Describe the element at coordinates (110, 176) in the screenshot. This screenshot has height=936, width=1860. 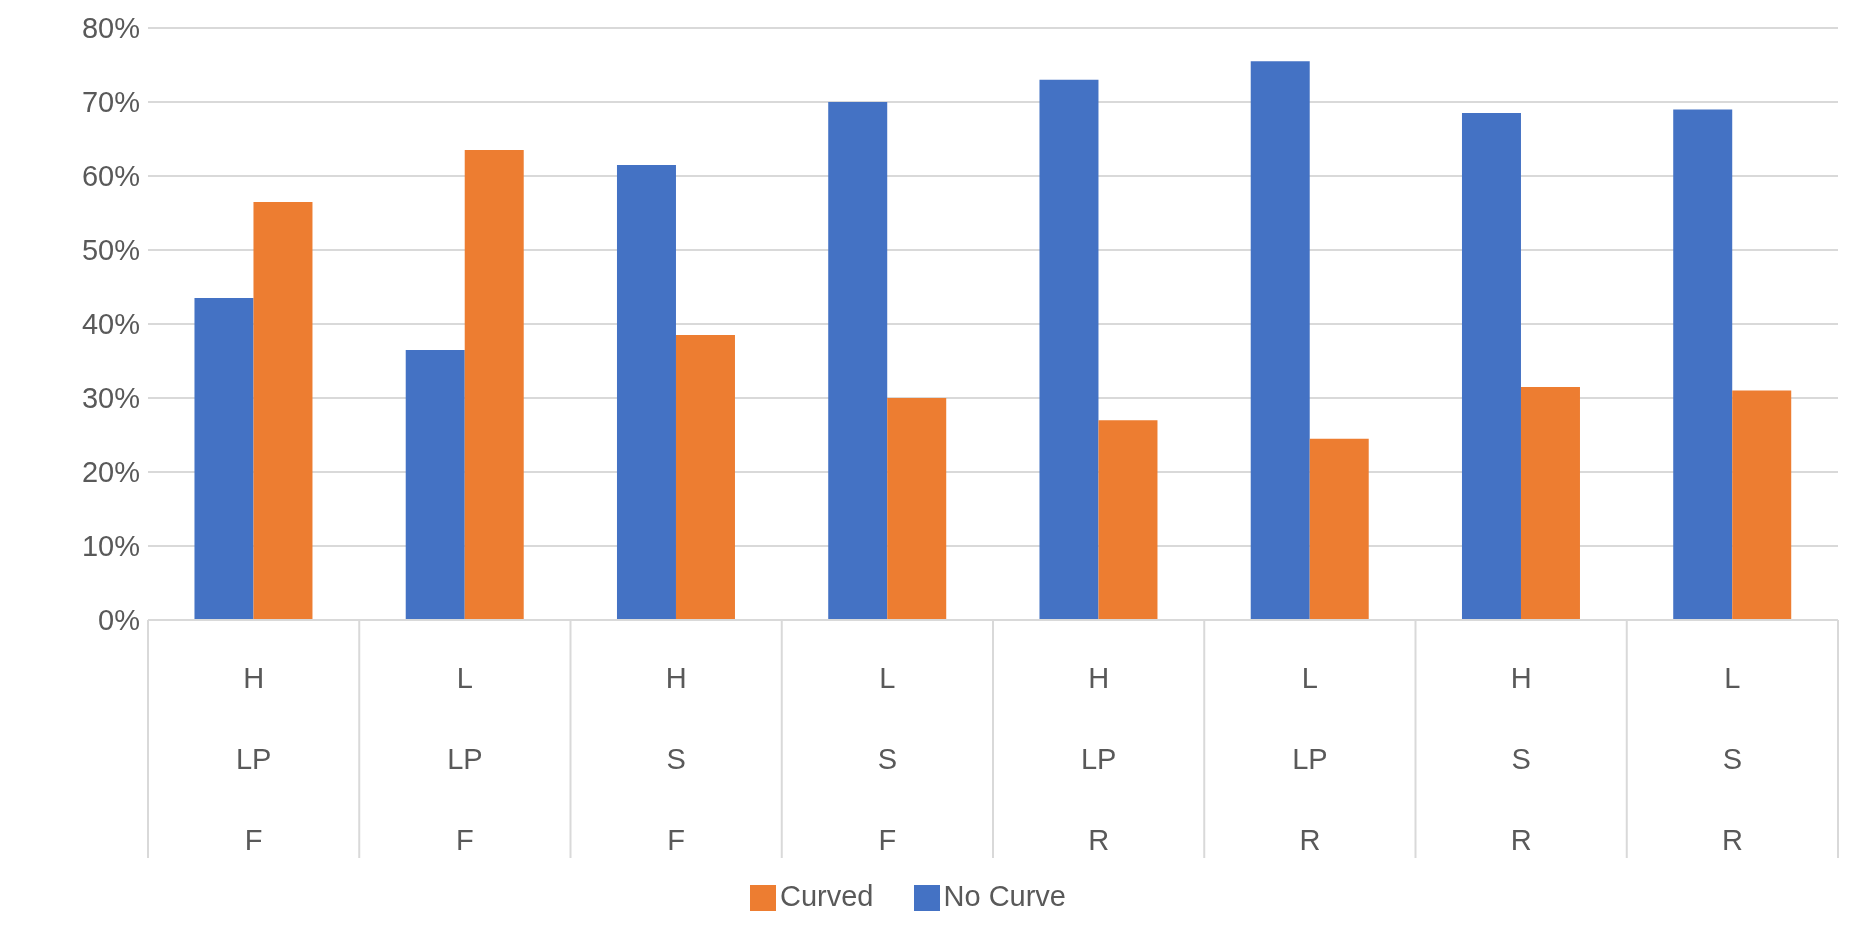
I see `y-tick-label: 60%` at that location.